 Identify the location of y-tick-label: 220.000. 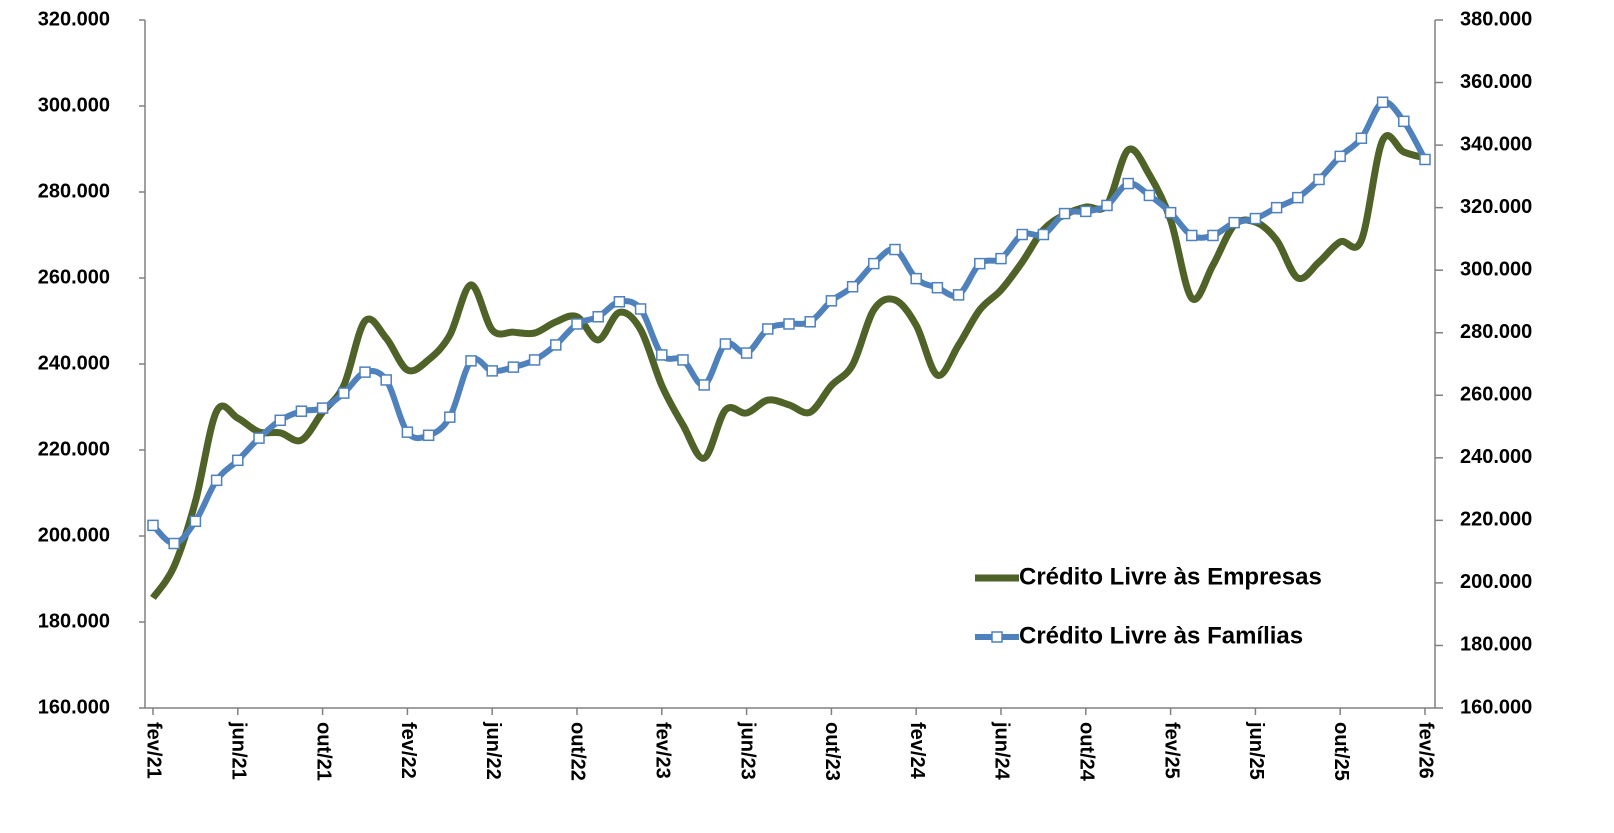
(74, 449).